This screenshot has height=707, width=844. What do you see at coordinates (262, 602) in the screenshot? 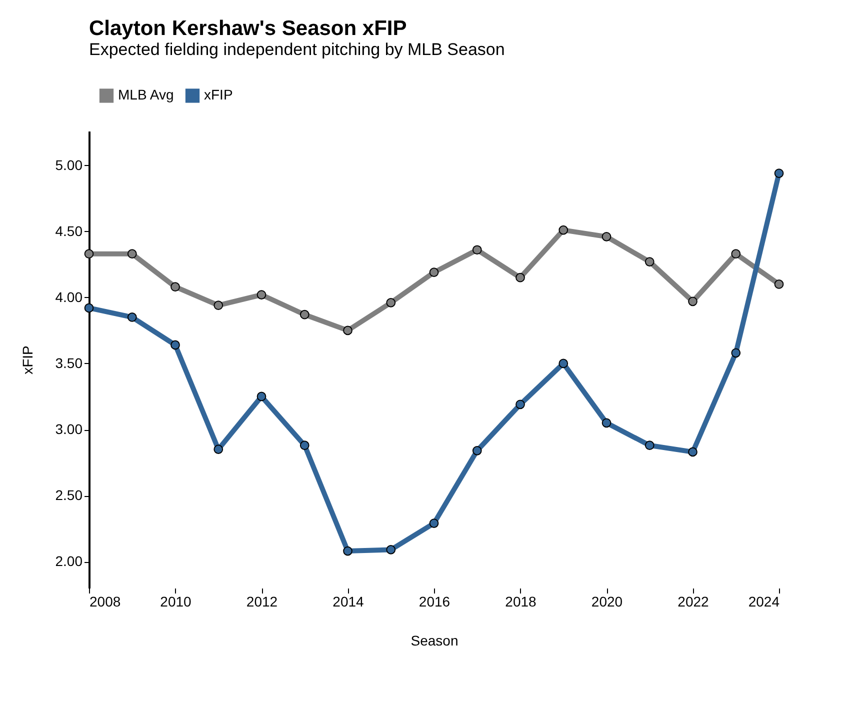
I see `x-tick-label: 2012` at bounding box center [262, 602].